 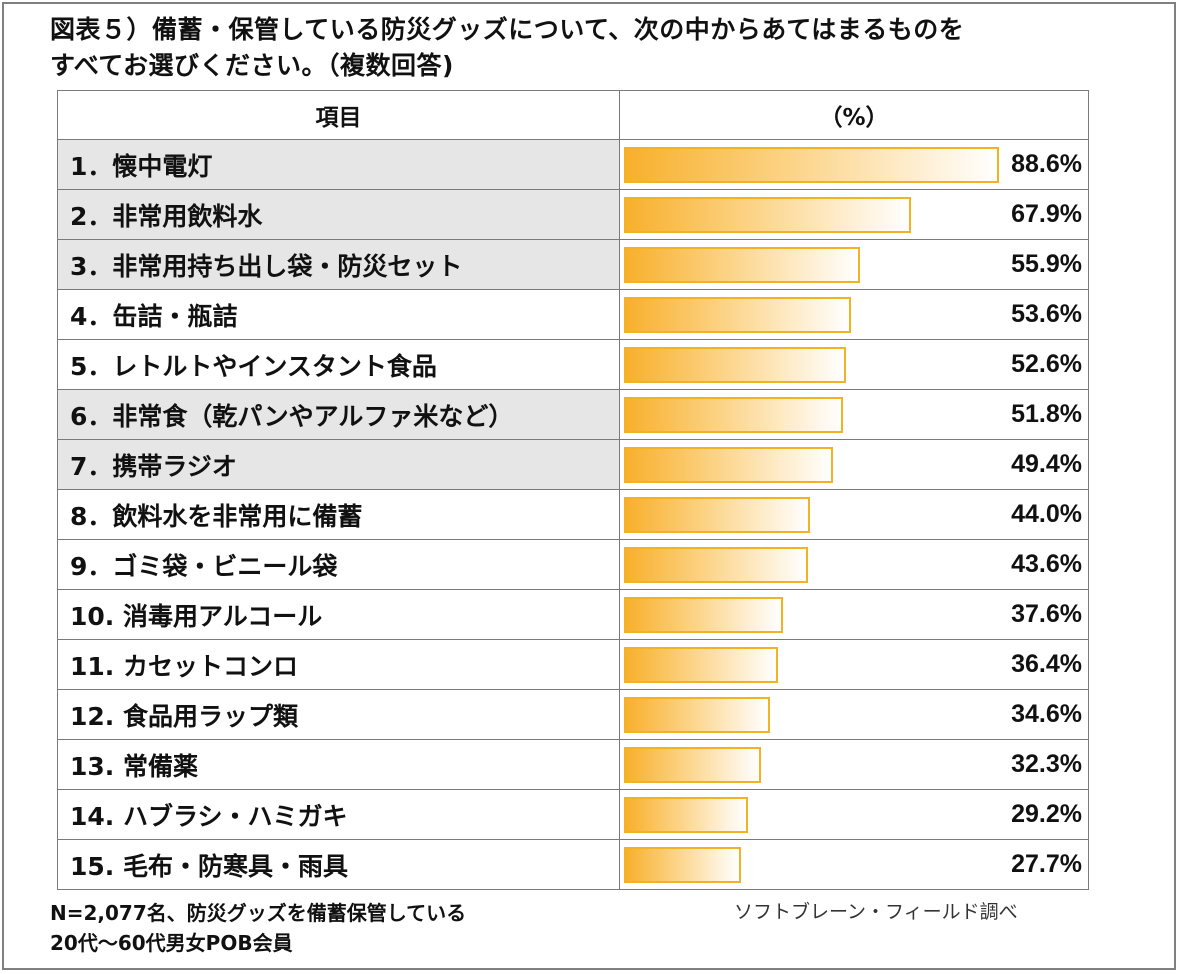 I want to click on value-cell: 49.4%, so click(x=854, y=464).